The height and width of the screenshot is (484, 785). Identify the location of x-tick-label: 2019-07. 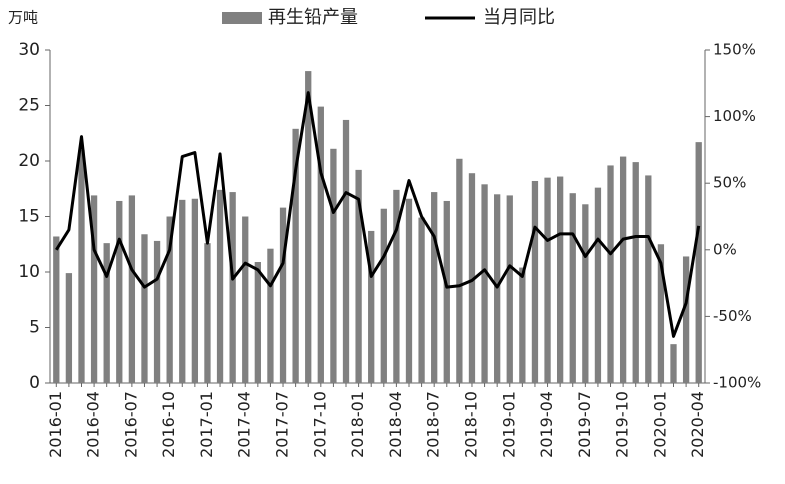
(584, 424).